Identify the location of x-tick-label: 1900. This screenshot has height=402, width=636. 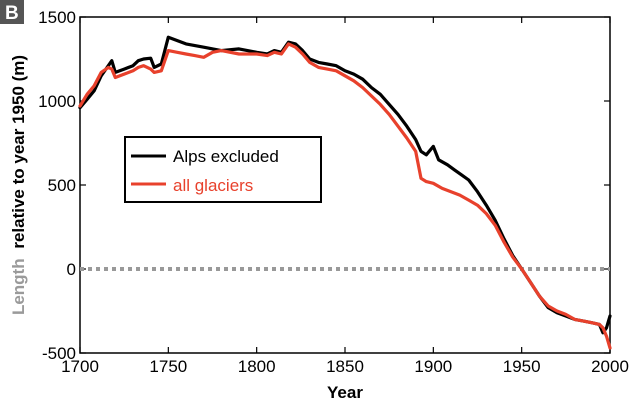
(433, 366).